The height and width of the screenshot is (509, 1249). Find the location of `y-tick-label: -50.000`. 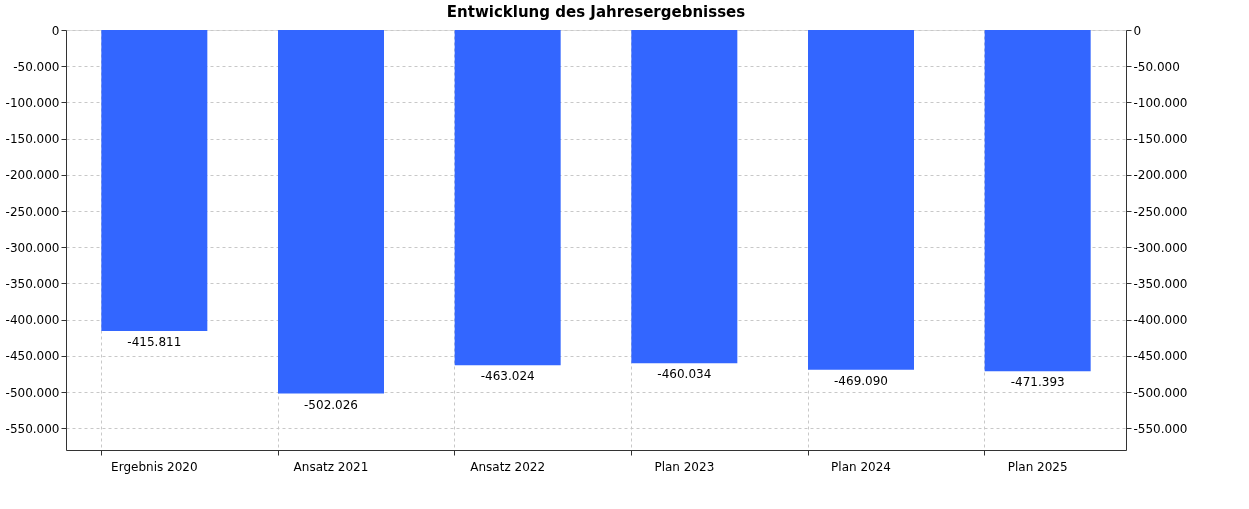

y-tick-label: -50.000 is located at coordinates (36, 66).